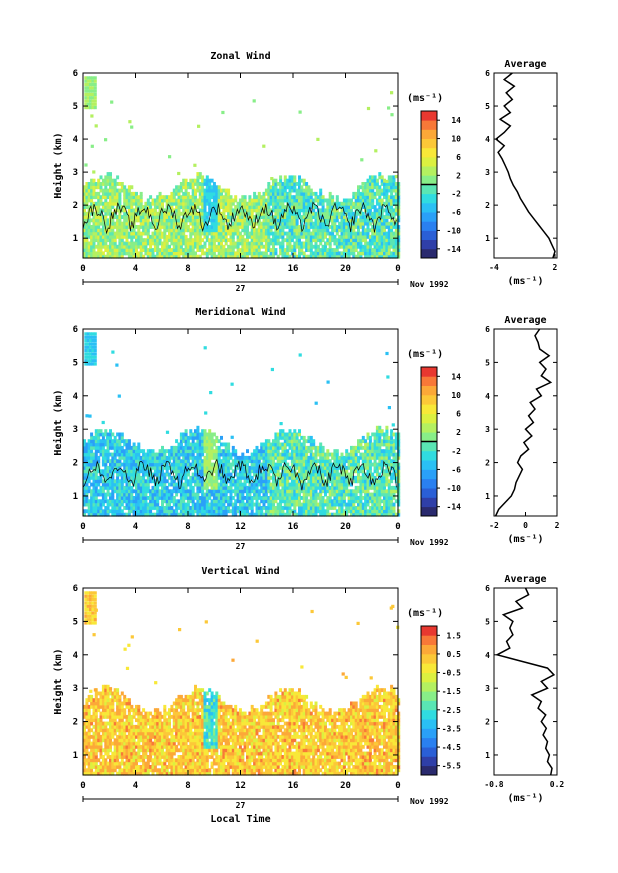  Describe the element at coordinates (429, 226) in the screenshot. I see `colorbar-band` at that location.